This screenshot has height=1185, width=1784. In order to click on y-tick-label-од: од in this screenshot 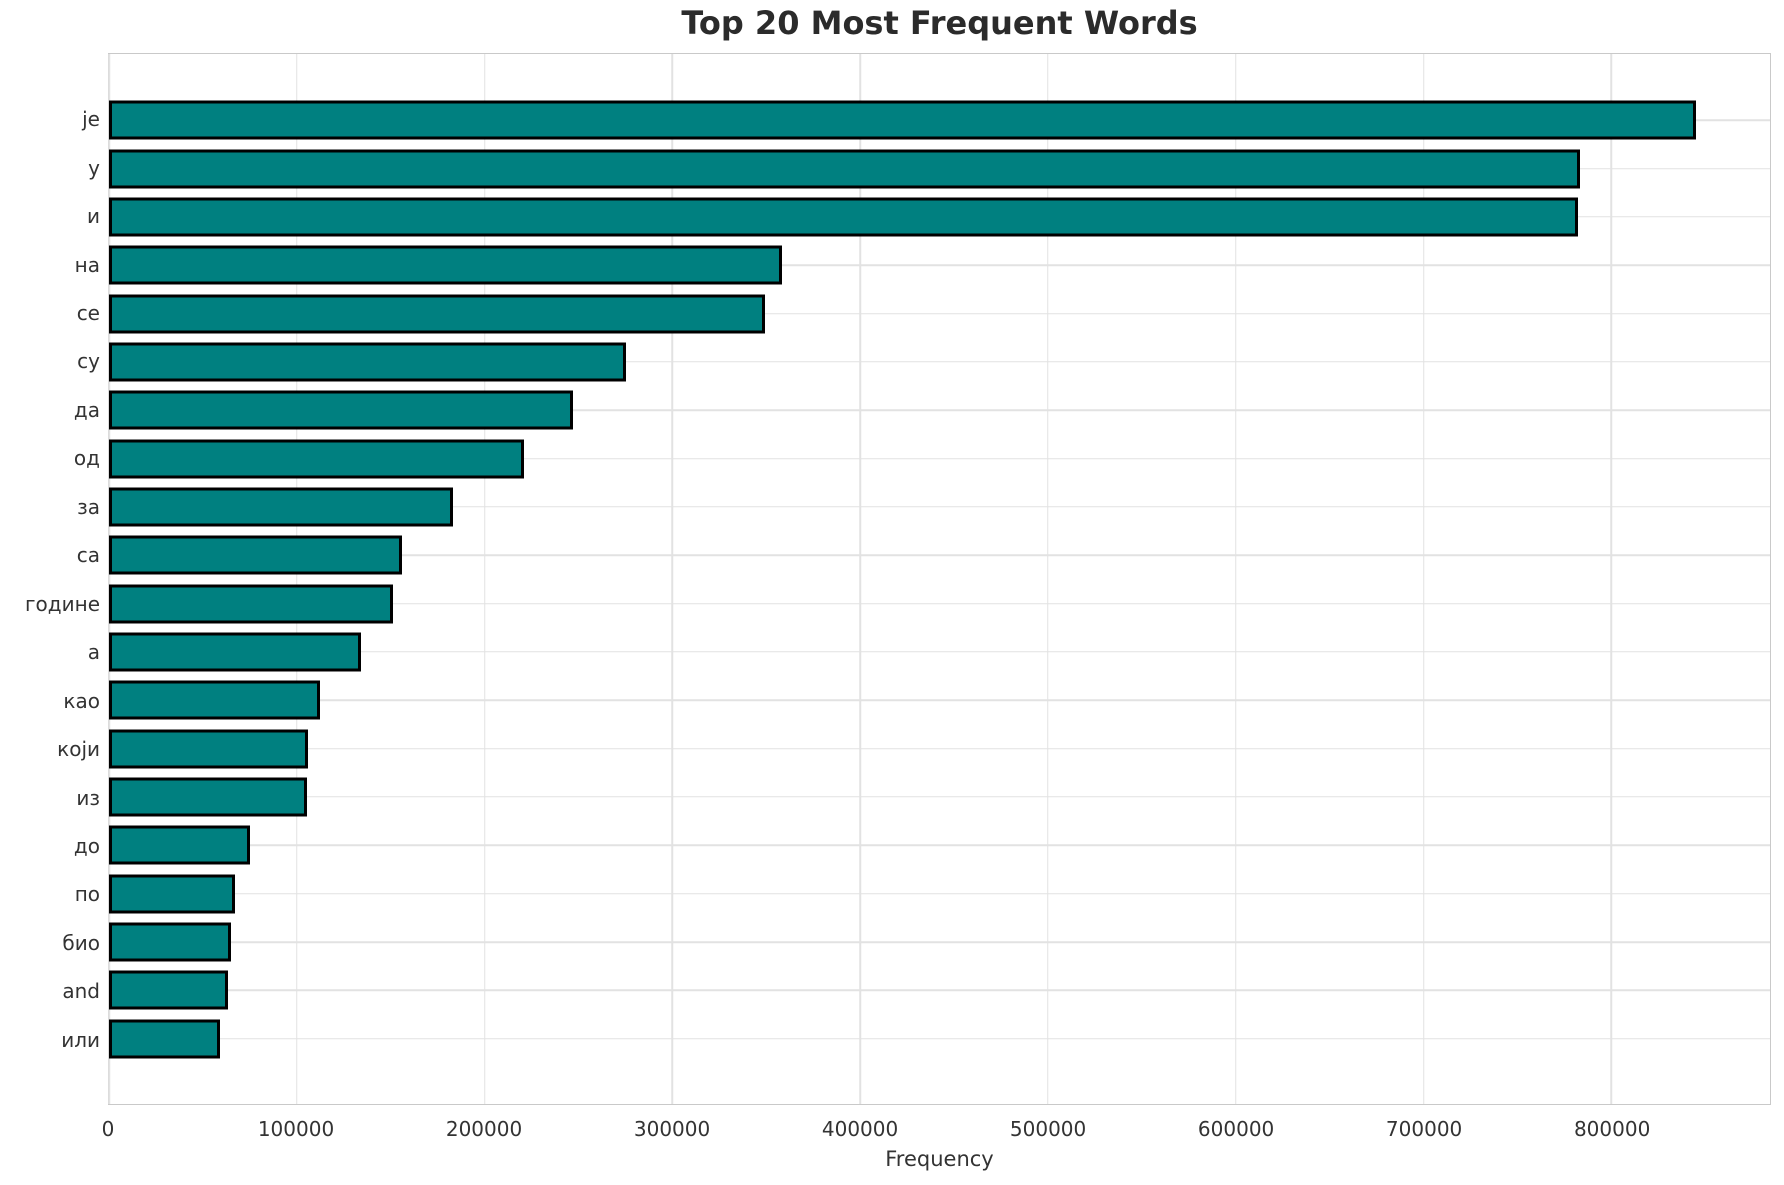, I will do `click(86, 458)`.